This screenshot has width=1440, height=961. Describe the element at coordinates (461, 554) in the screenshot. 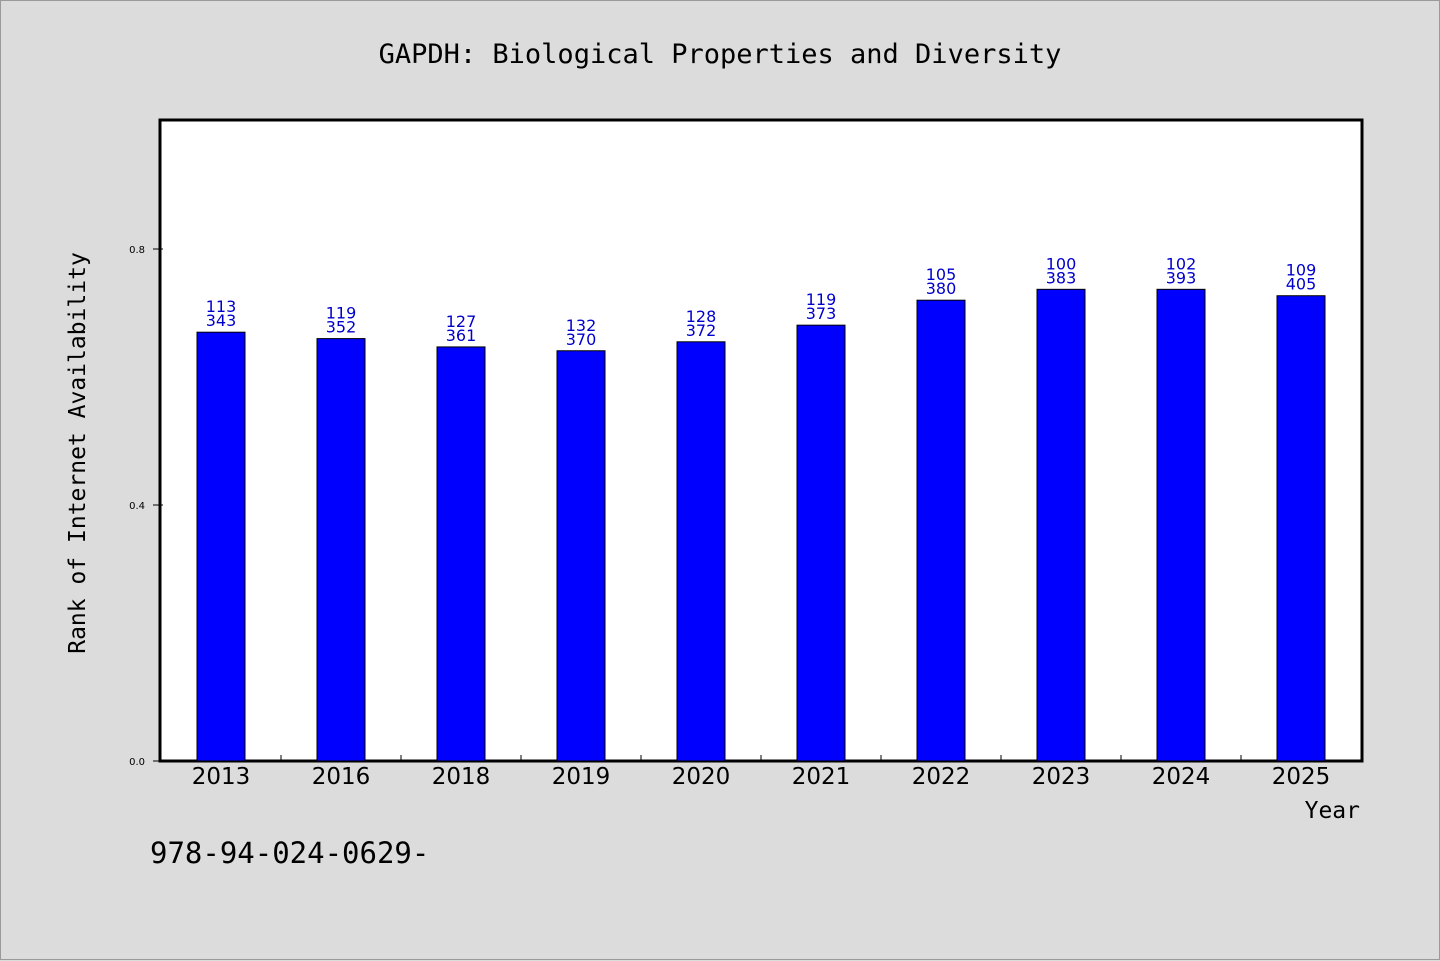

I see `bar-2018` at that location.